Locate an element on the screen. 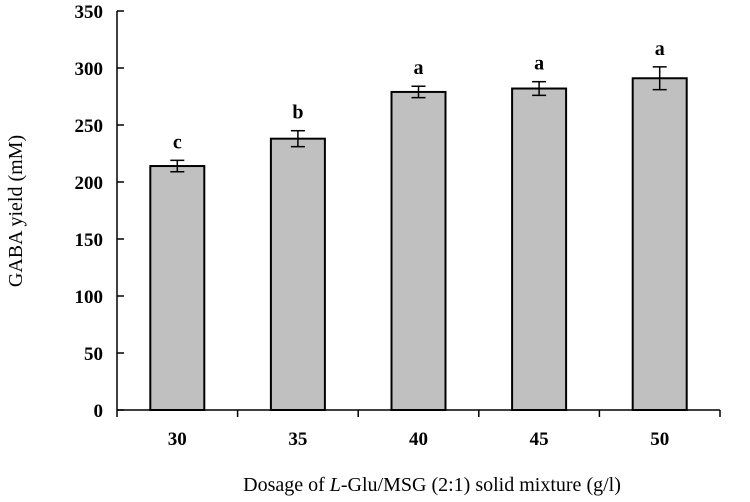 The width and height of the screenshot is (750, 502). significance-label: c is located at coordinates (177, 142).